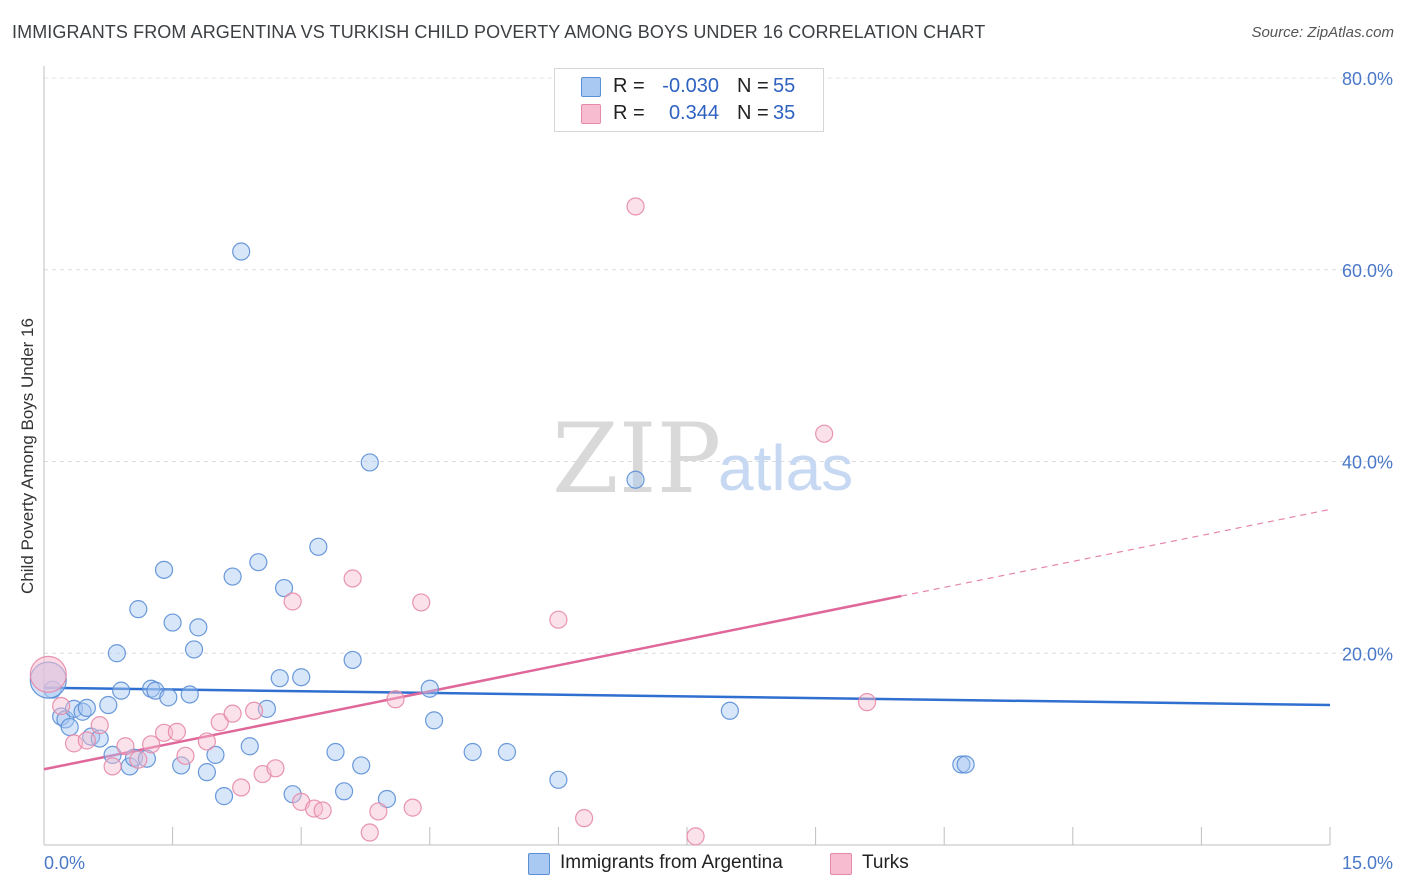  Describe the element at coordinates (1367, 654) in the screenshot. I see `y-tick-label: 20.0%` at that location.